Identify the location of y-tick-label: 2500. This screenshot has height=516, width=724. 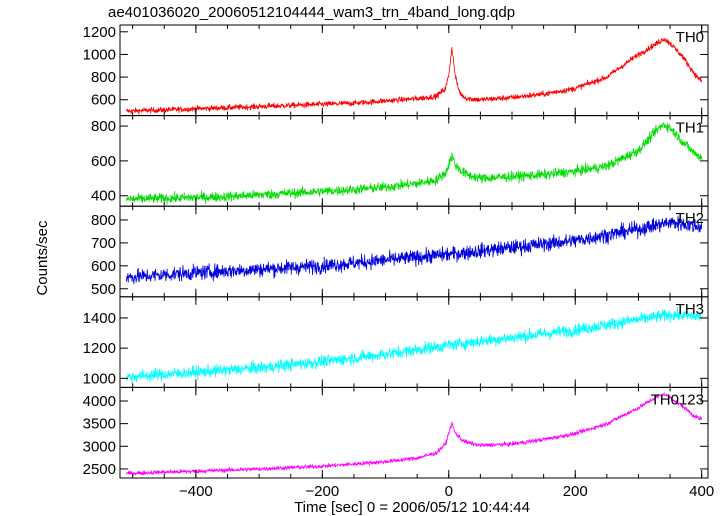
(99, 469).